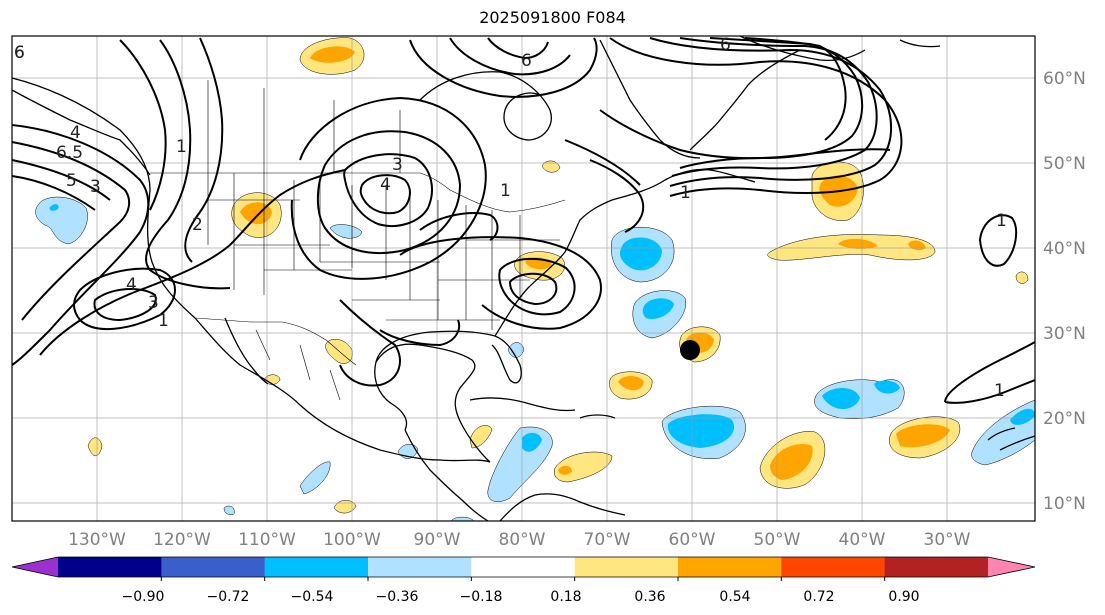 The width and height of the screenshot is (1105, 615). I want to click on lon-label: 120°W, so click(182, 540).